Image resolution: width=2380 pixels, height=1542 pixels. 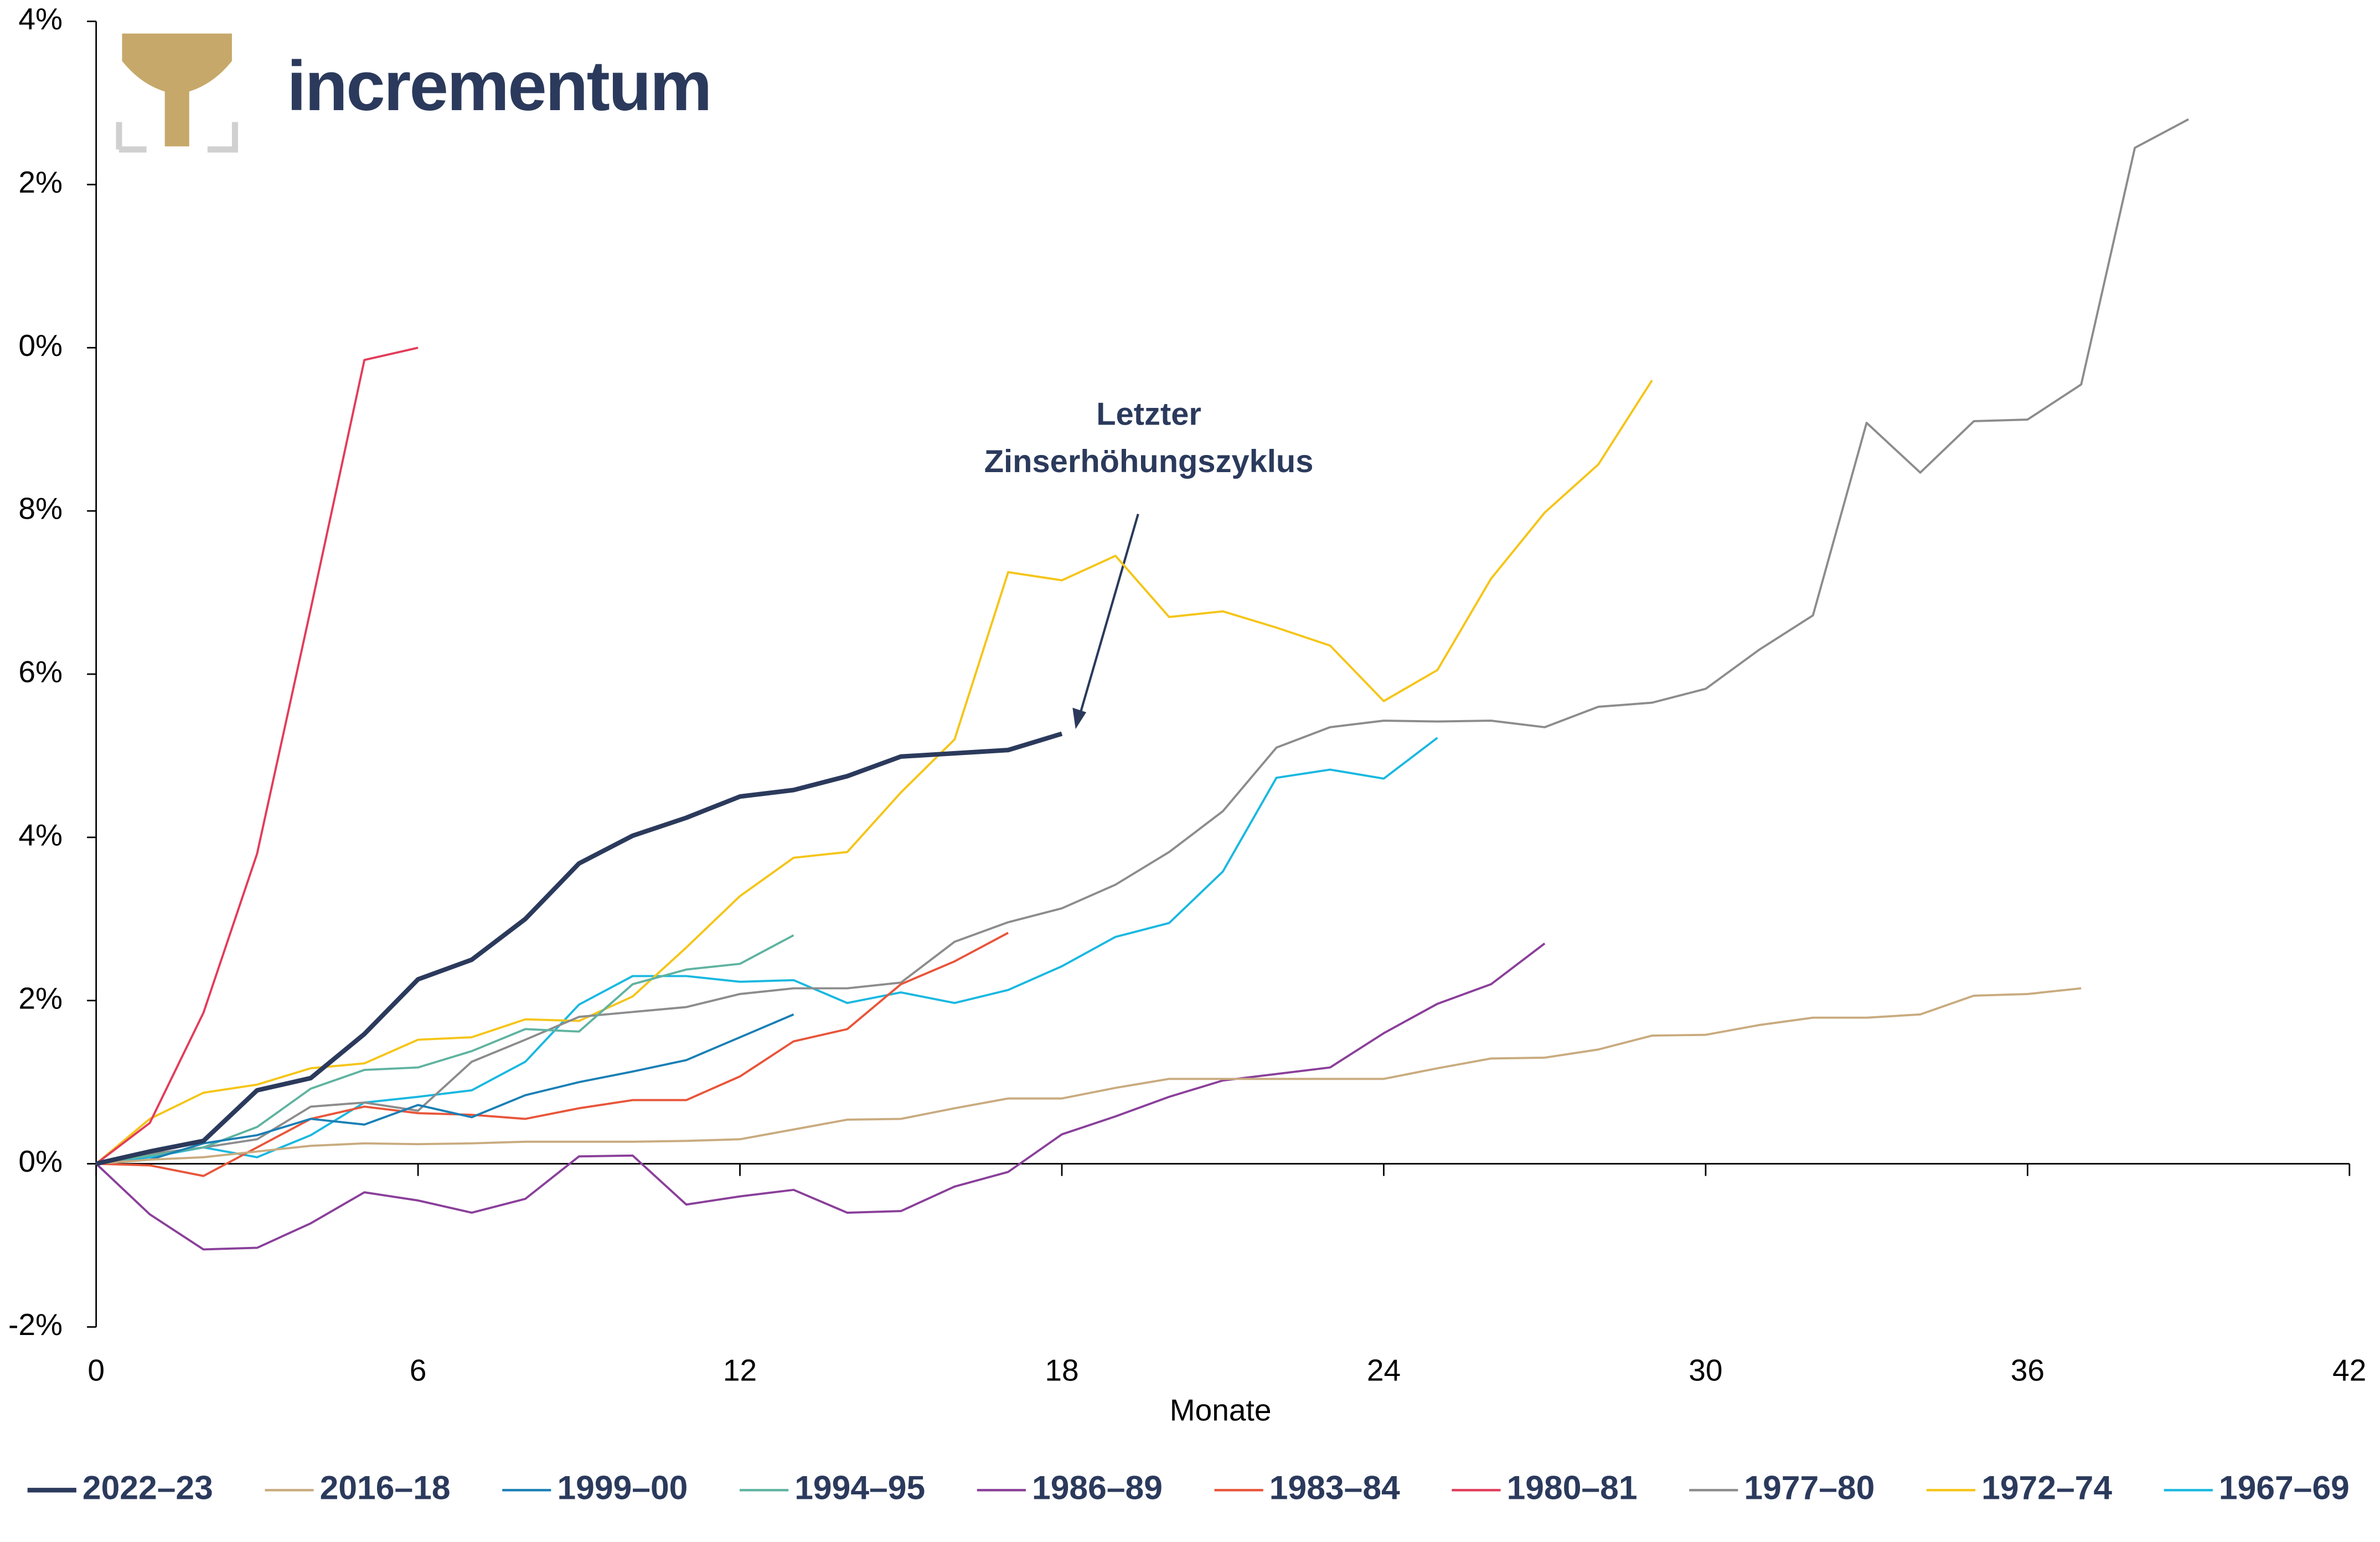 I want to click on x-tick-label: 6, so click(x=418, y=1370).